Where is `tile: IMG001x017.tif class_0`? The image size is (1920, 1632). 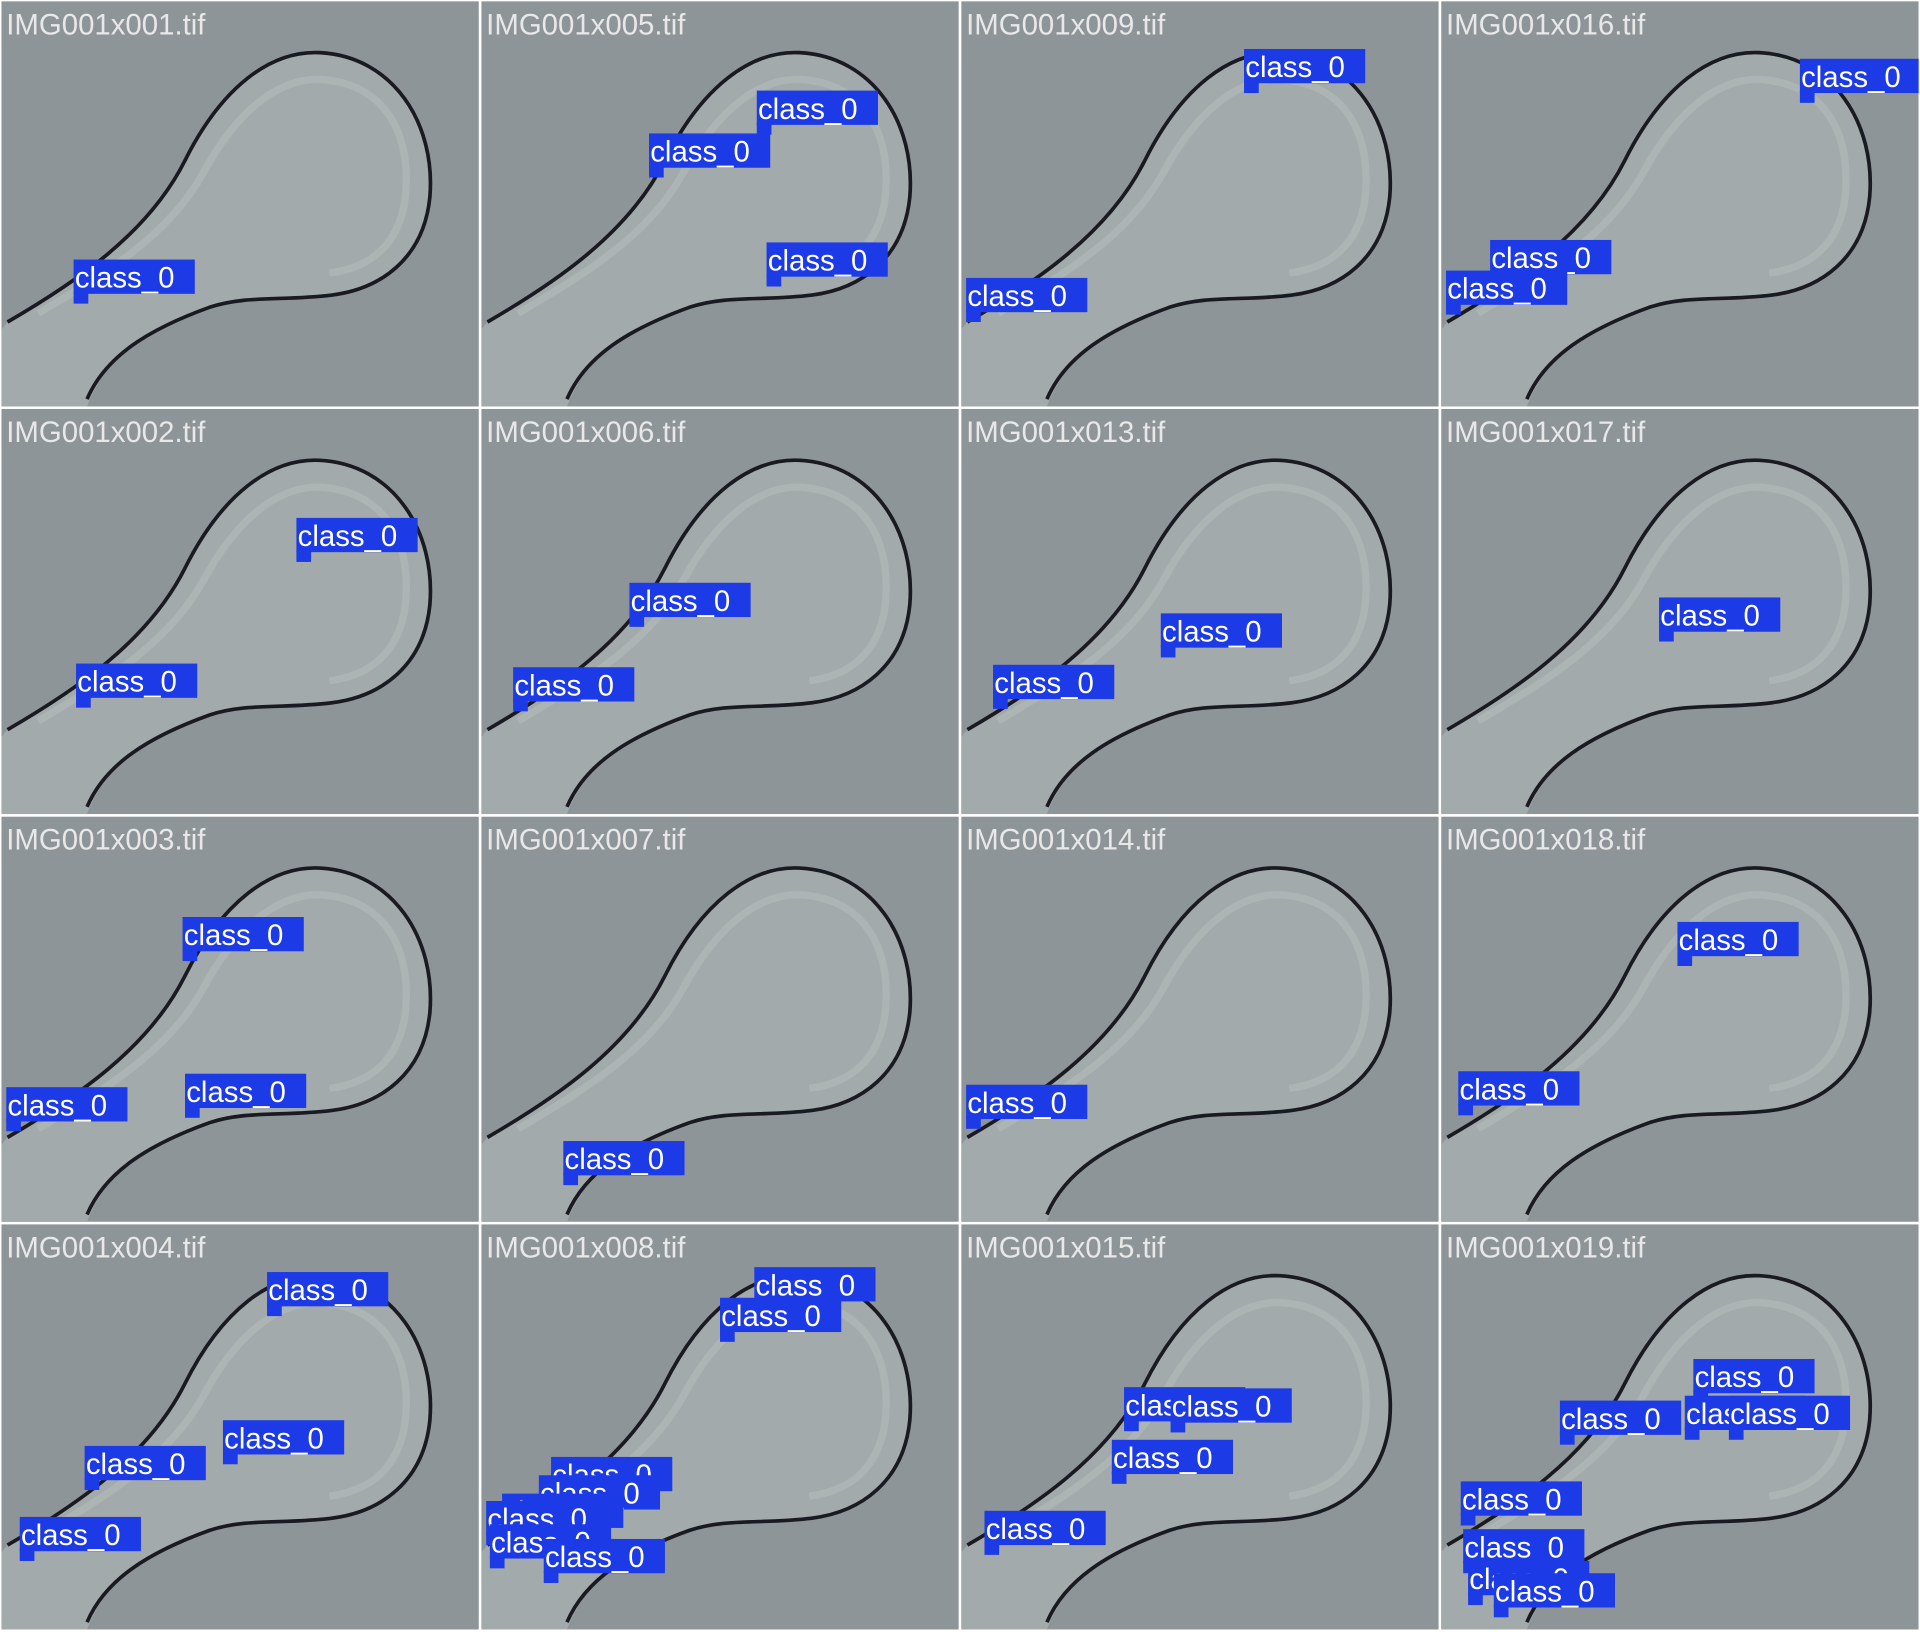 tile: IMG001x017.tif class_0 is located at coordinates (1679, 611).